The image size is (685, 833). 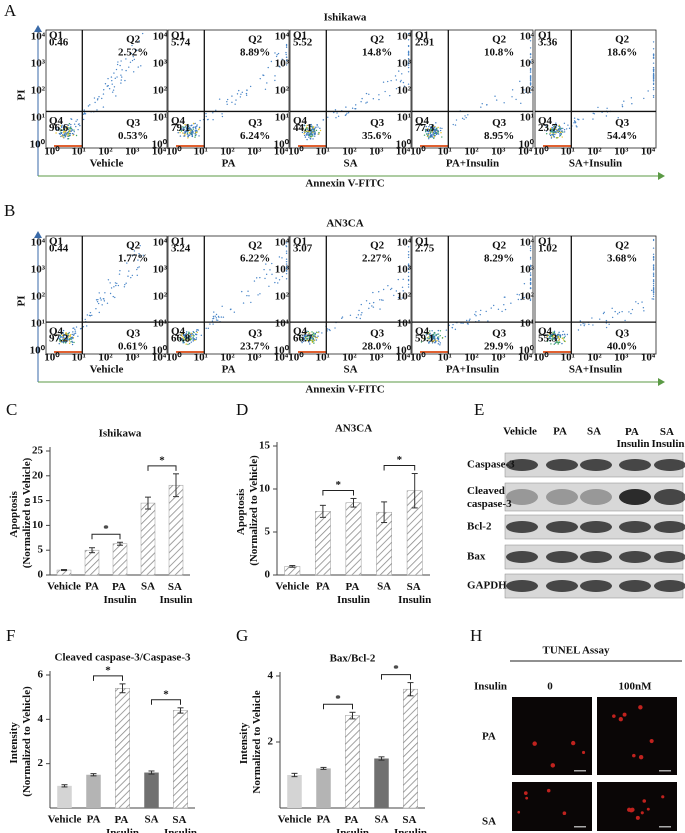 I want to click on quadrant-name: Q1, so click(x=56, y=36).